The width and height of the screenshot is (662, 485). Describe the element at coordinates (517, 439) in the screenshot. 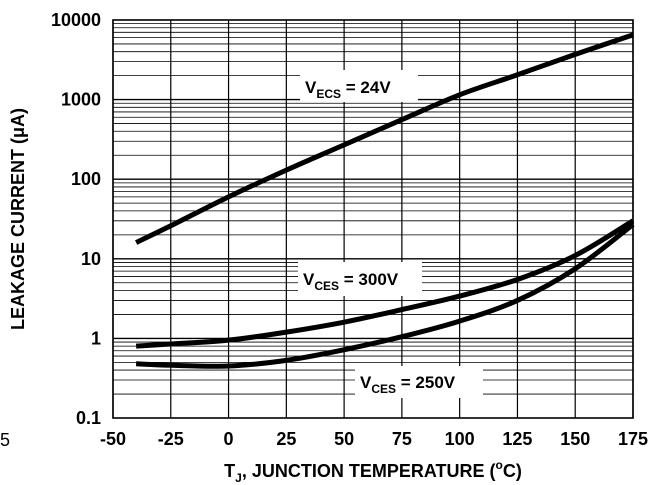

I see `x-tick-label: 125` at that location.